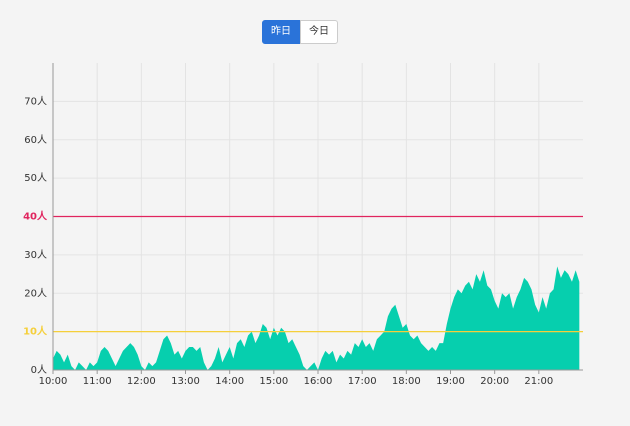 Image resolution: width=630 pixels, height=426 pixels. Describe the element at coordinates (538, 381) in the screenshot. I see `x-tick-label: 21:00` at that location.